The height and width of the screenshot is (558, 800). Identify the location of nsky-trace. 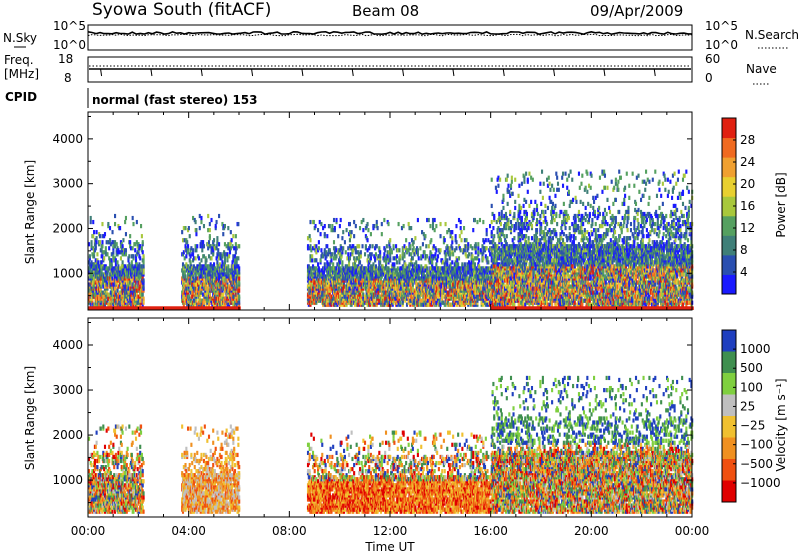
(390, 33).